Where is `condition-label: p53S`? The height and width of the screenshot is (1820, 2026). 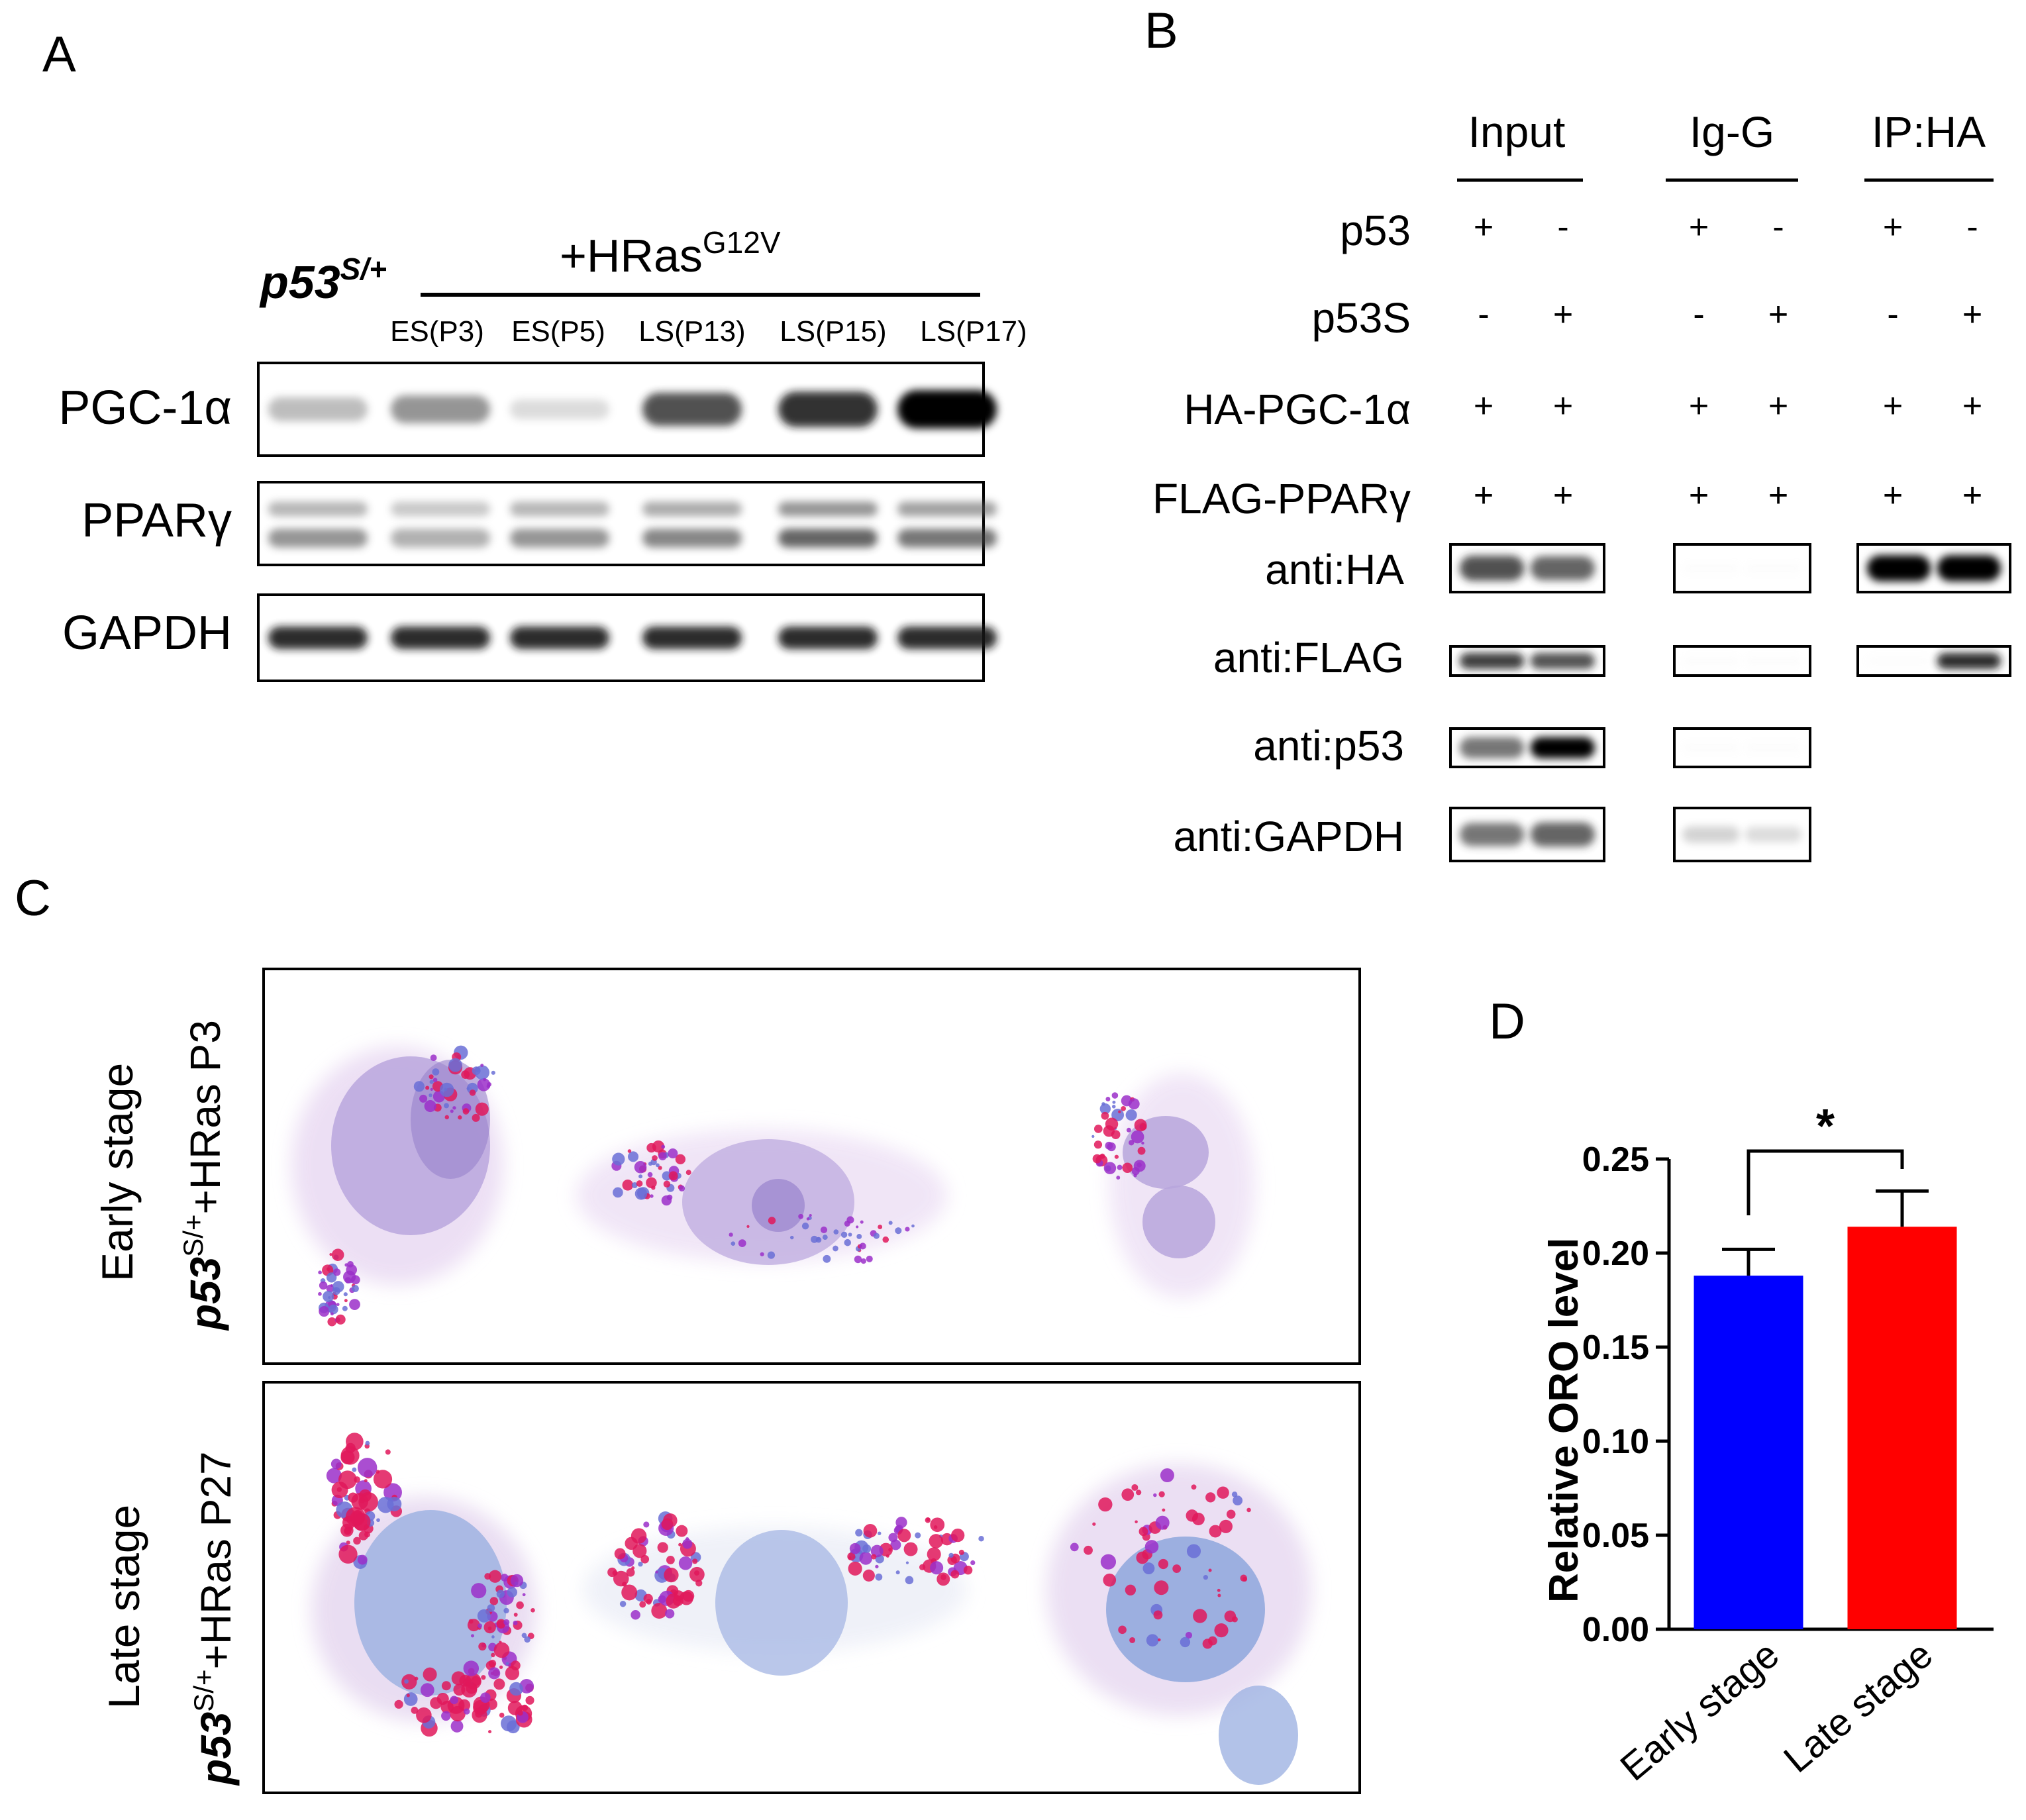
condition-label: p53S is located at coordinates (1361, 318).